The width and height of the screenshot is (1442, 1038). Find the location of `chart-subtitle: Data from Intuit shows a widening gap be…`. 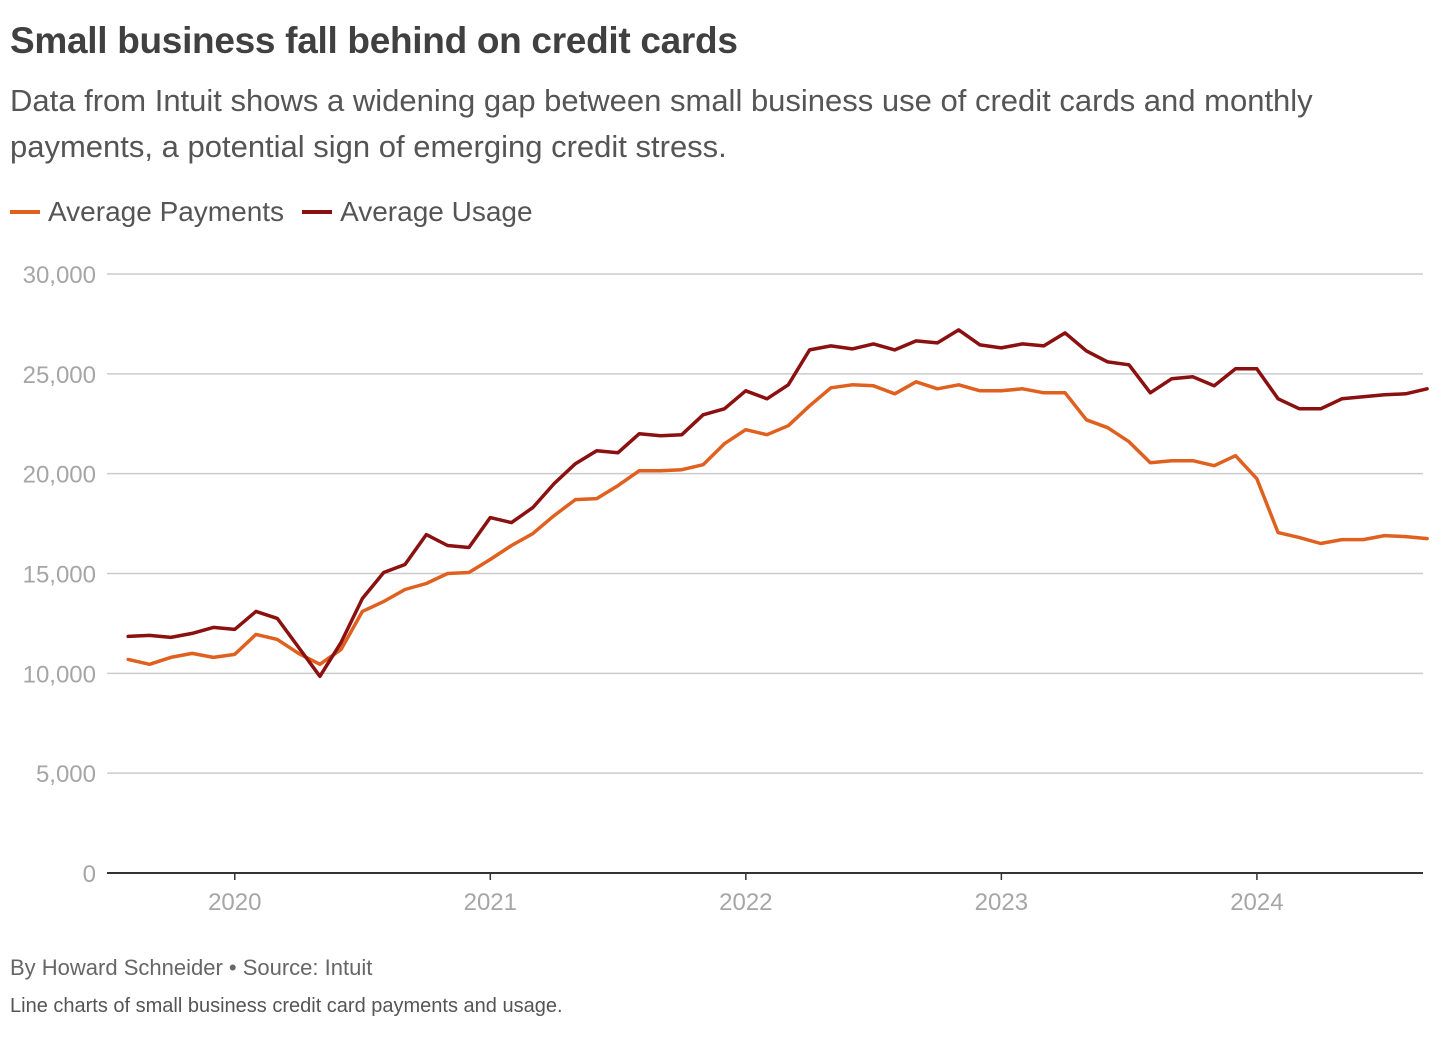

chart-subtitle: Data from Intuit shows a widening gap be… is located at coordinates (661, 123).